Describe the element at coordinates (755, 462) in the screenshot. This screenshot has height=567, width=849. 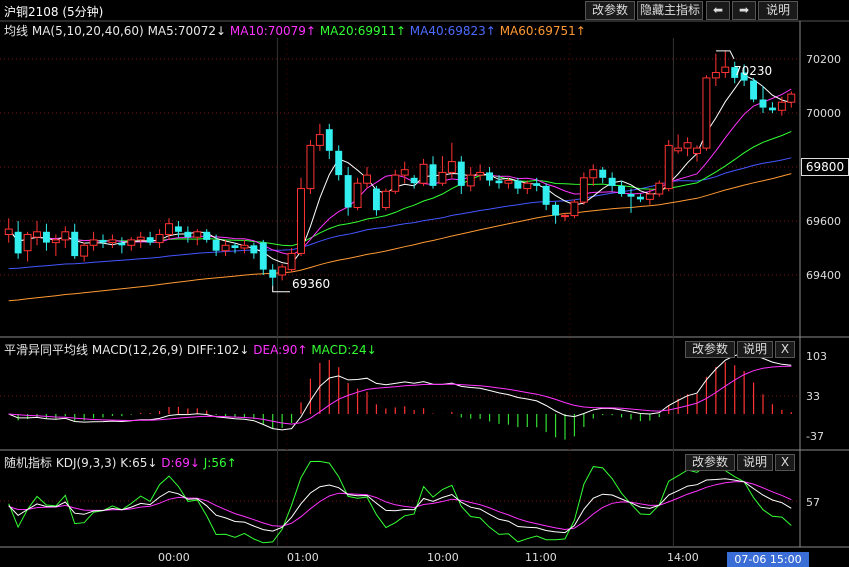
I see `kdj-help-button: 说明` at that location.